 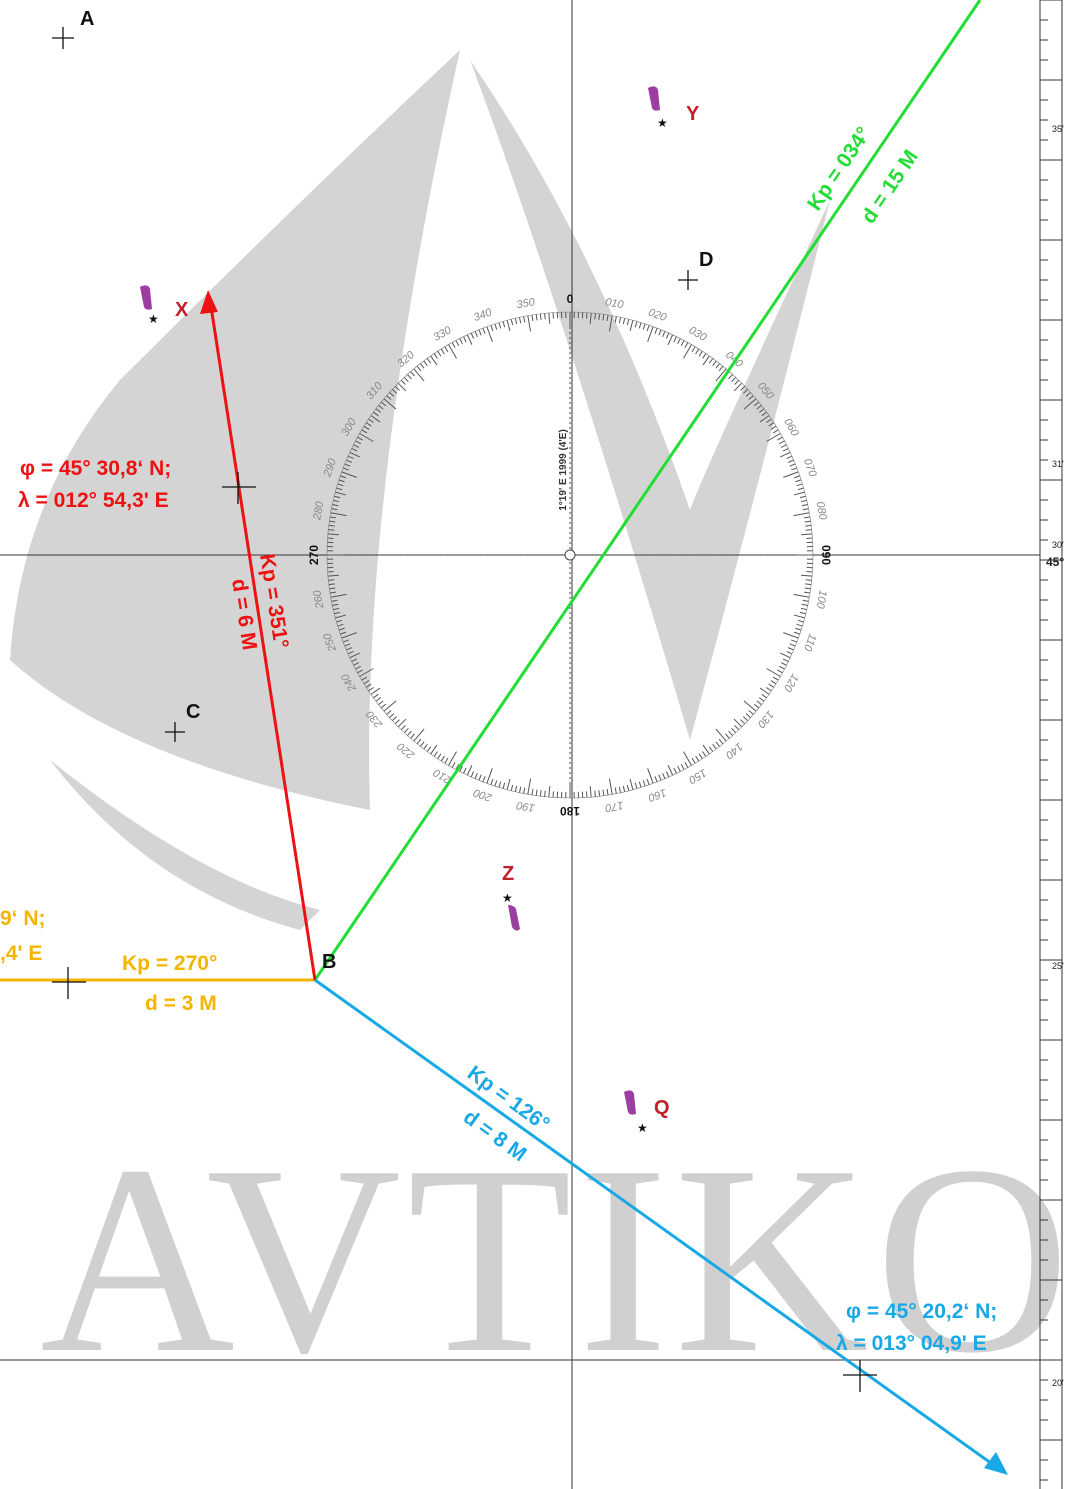 What do you see at coordinates (658, 316) in the screenshot?
I see `compass-label: 020` at bounding box center [658, 316].